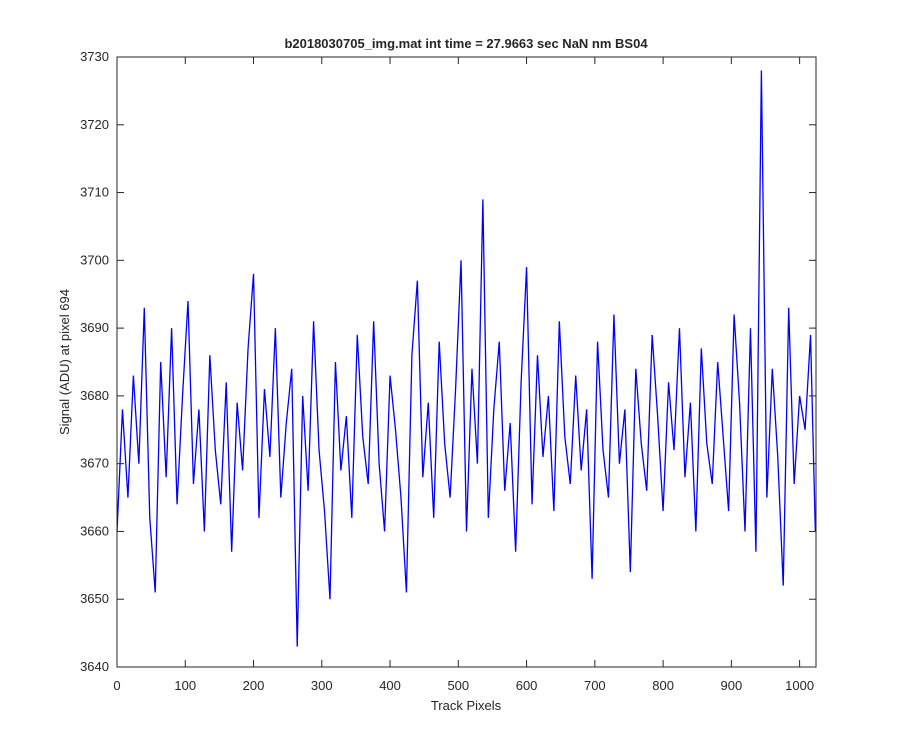  Describe the element at coordinates (466, 705) in the screenshot. I see `x-axis-label: Track Pixels` at that location.